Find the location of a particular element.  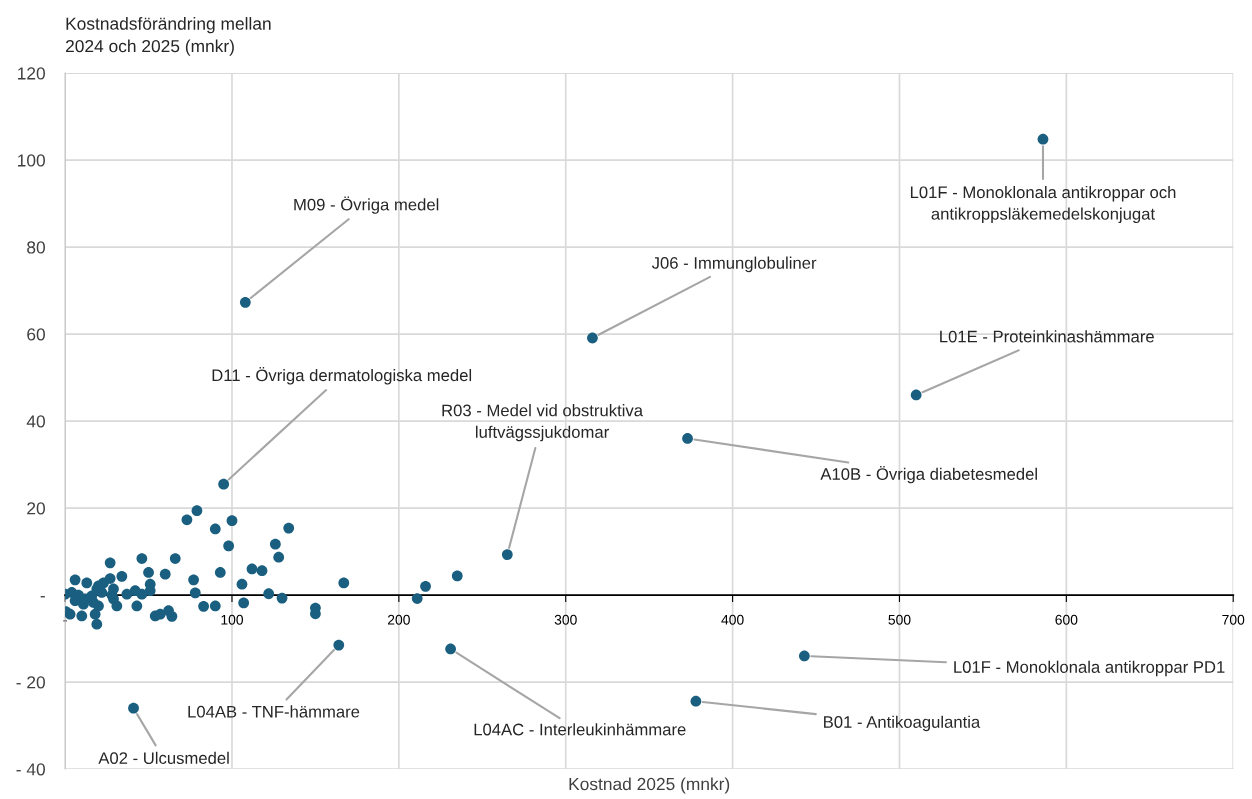

annotation: L04AB - TNF-hämmare is located at coordinates (274, 711).